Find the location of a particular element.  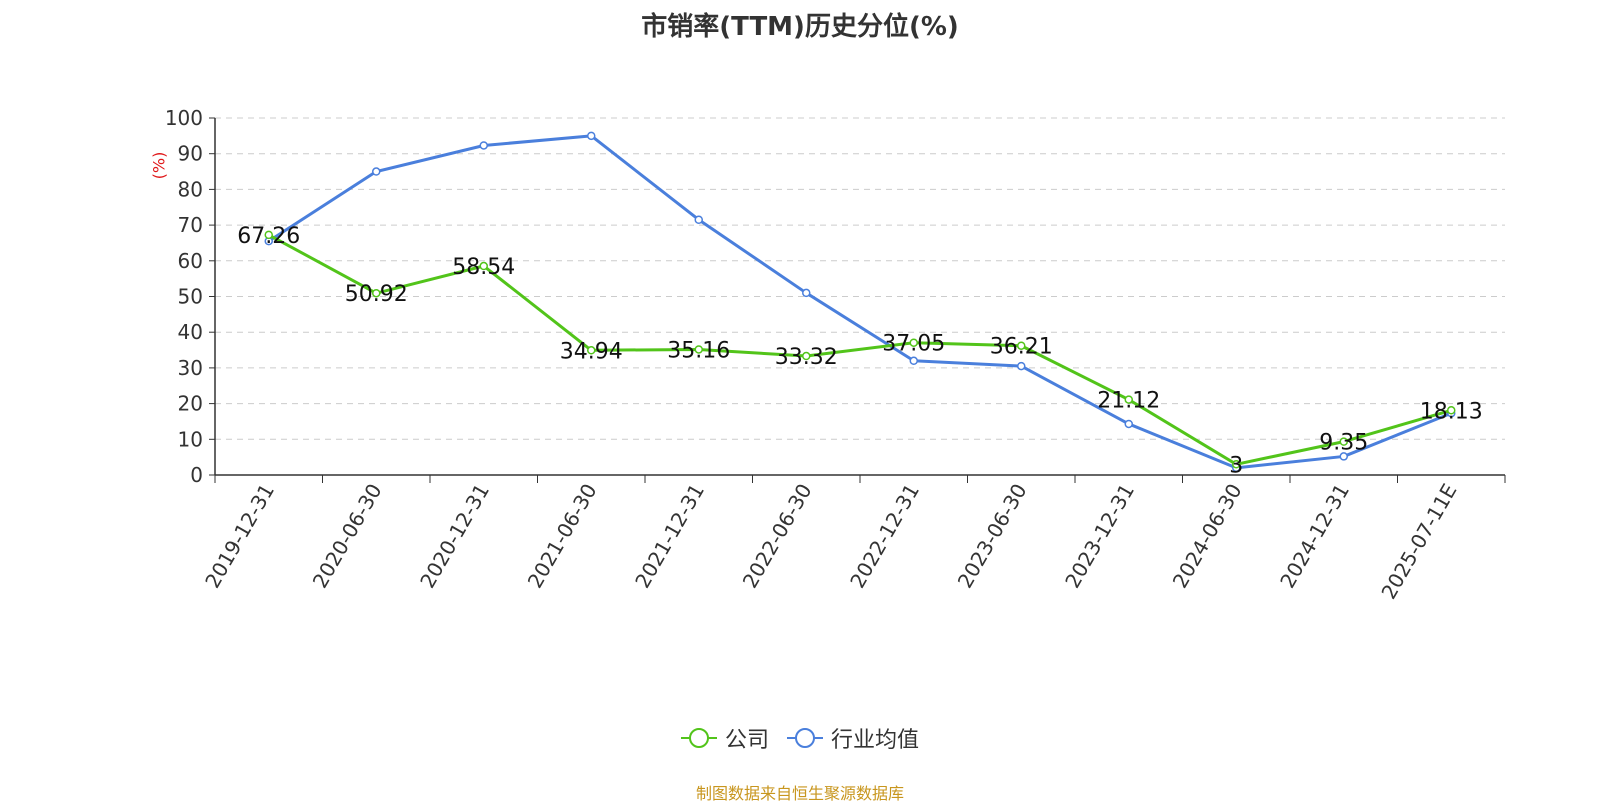

legend-industry-label: 行业均值 is located at coordinates (875, 740).